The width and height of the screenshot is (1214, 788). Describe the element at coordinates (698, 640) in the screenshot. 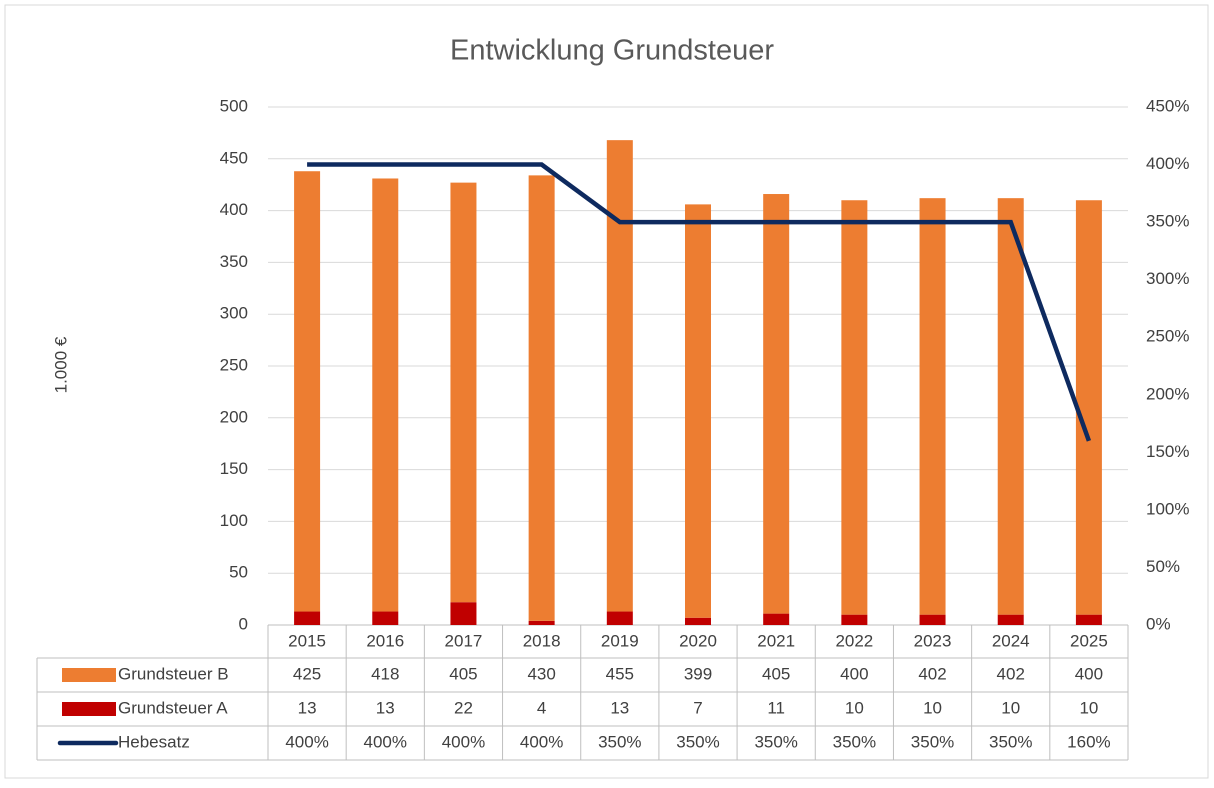

I see `x-tick-label: 2020` at that location.